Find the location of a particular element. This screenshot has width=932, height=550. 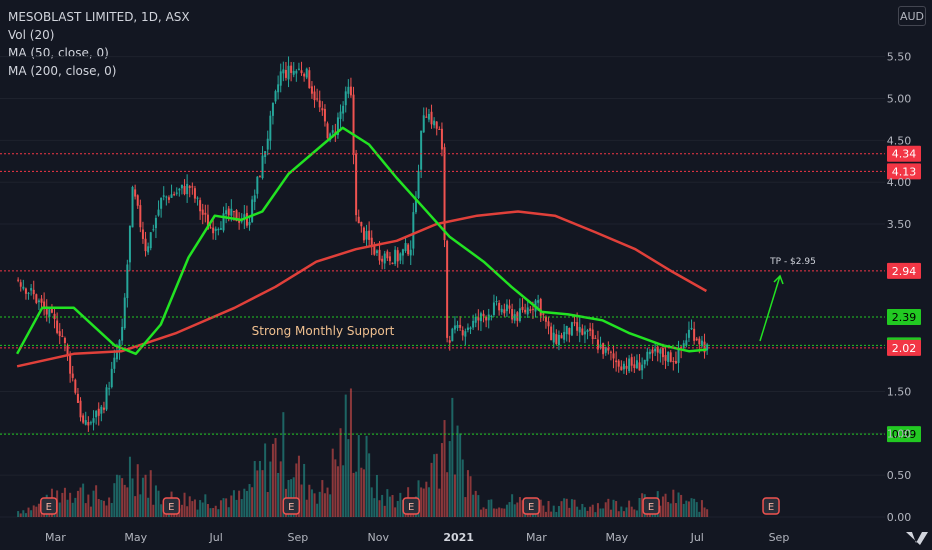

y-tick-label: 4.50 is located at coordinates (899, 140).